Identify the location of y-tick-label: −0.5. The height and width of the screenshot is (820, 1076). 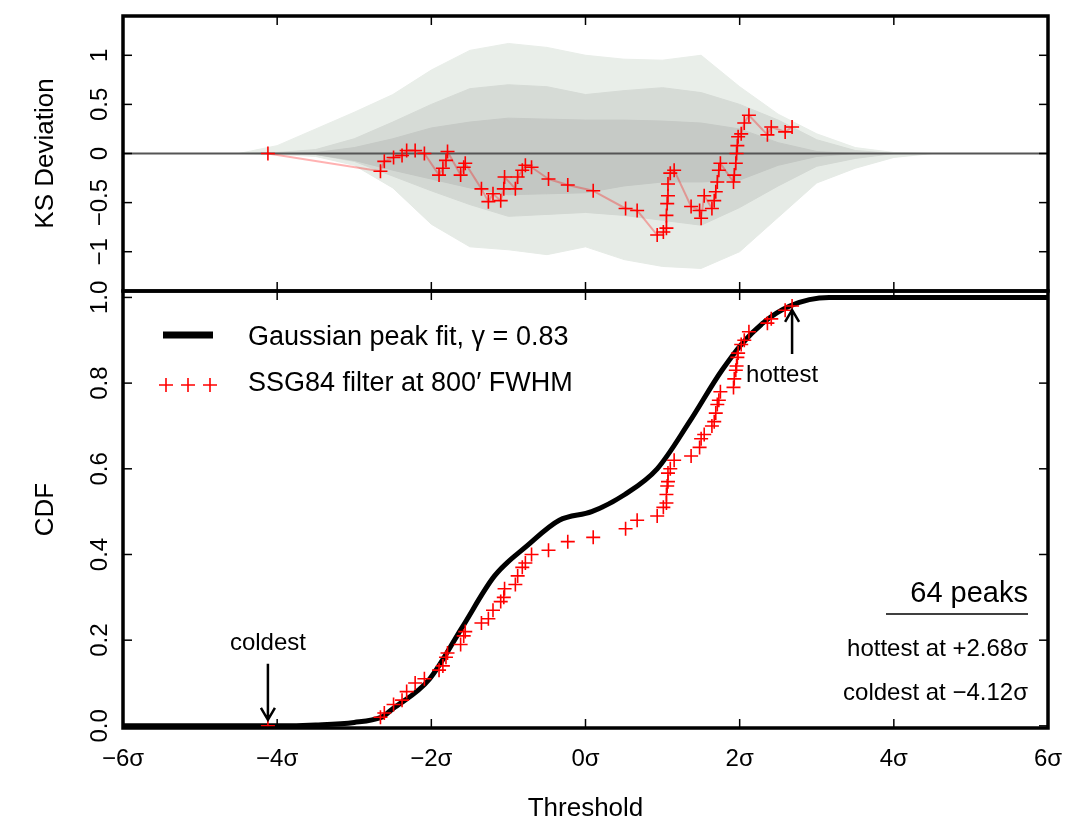
(98, 202).